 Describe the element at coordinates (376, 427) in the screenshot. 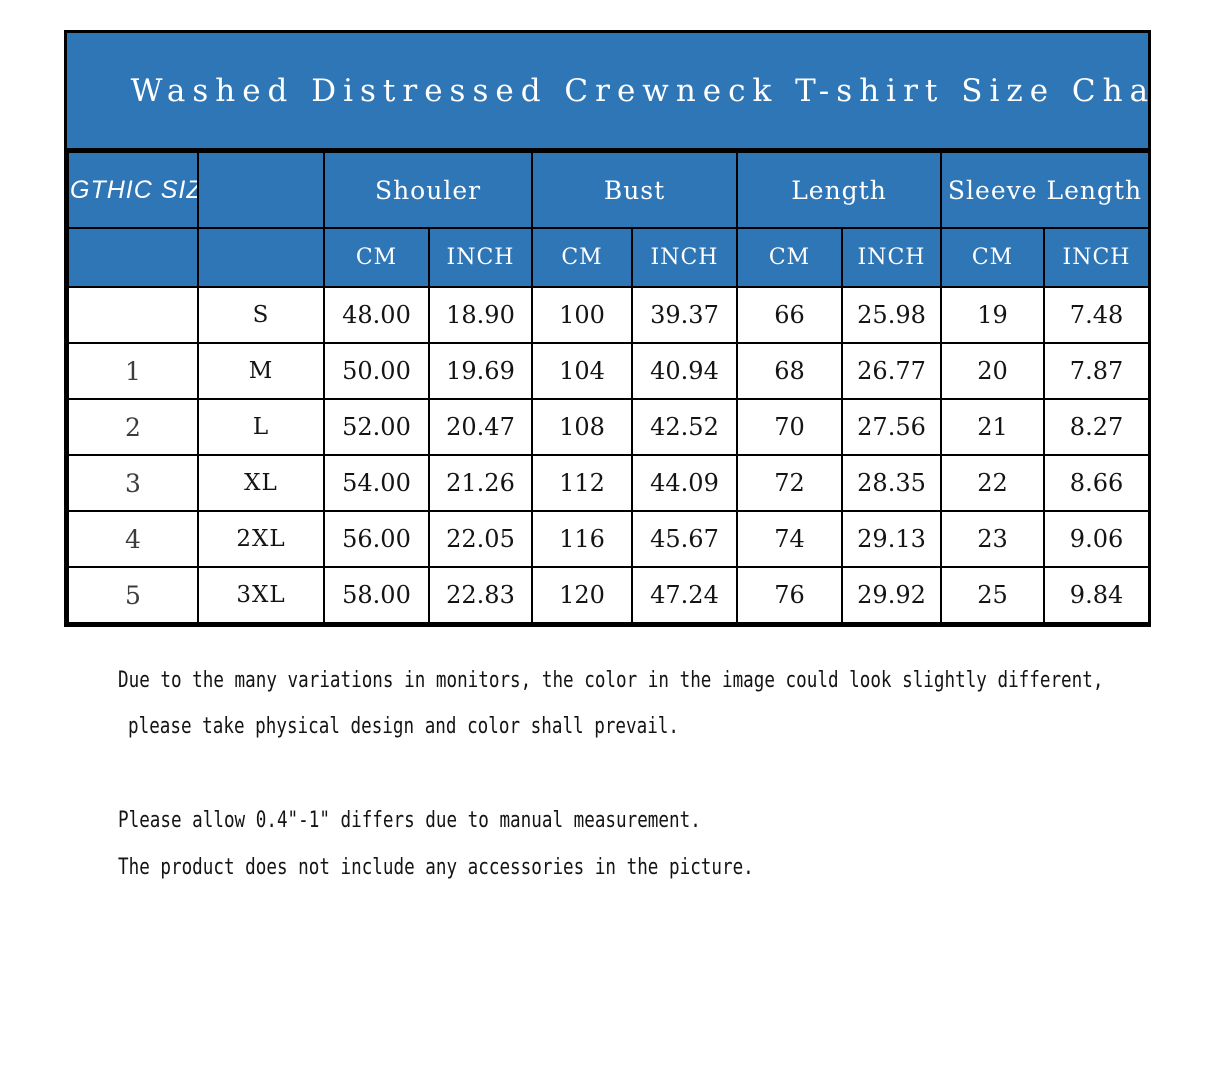

I see `value-cell: 52.00` at that location.